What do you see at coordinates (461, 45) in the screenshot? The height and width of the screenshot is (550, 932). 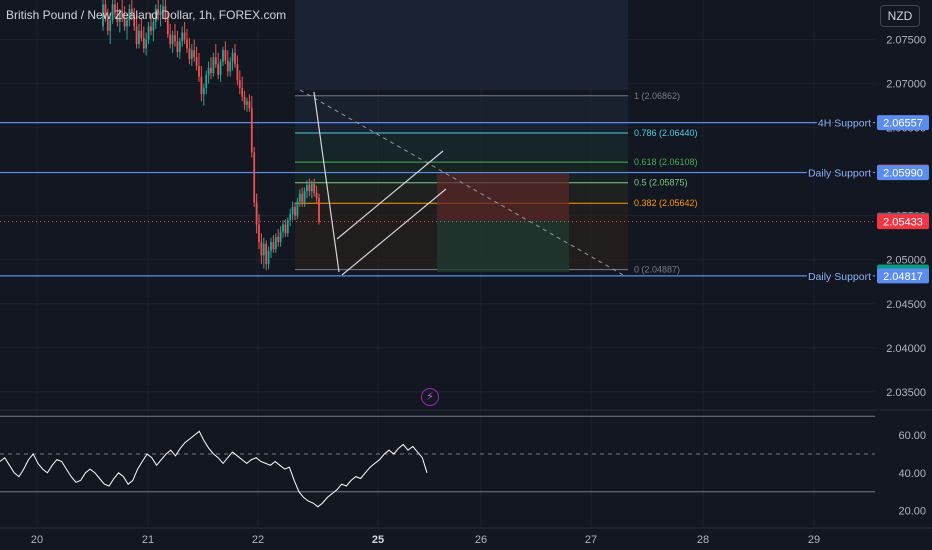 I see `range-shade` at bounding box center [461, 45].